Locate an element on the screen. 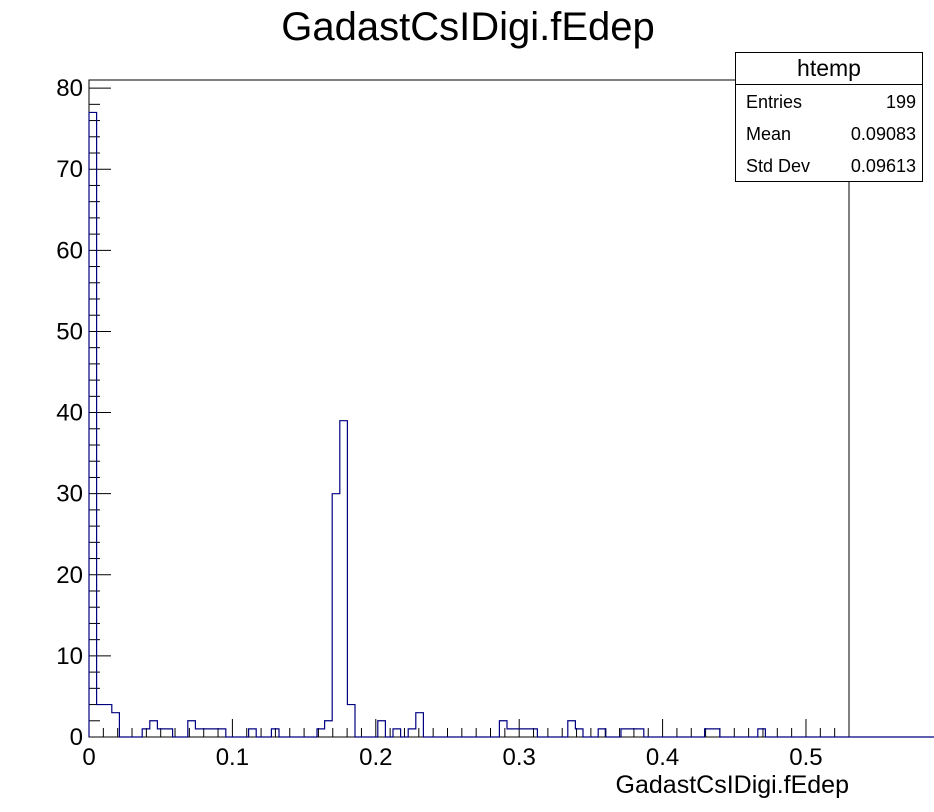 Image resolution: width=934 pixels, height=812 pixels. stats-title: htemp is located at coordinates (829, 69).